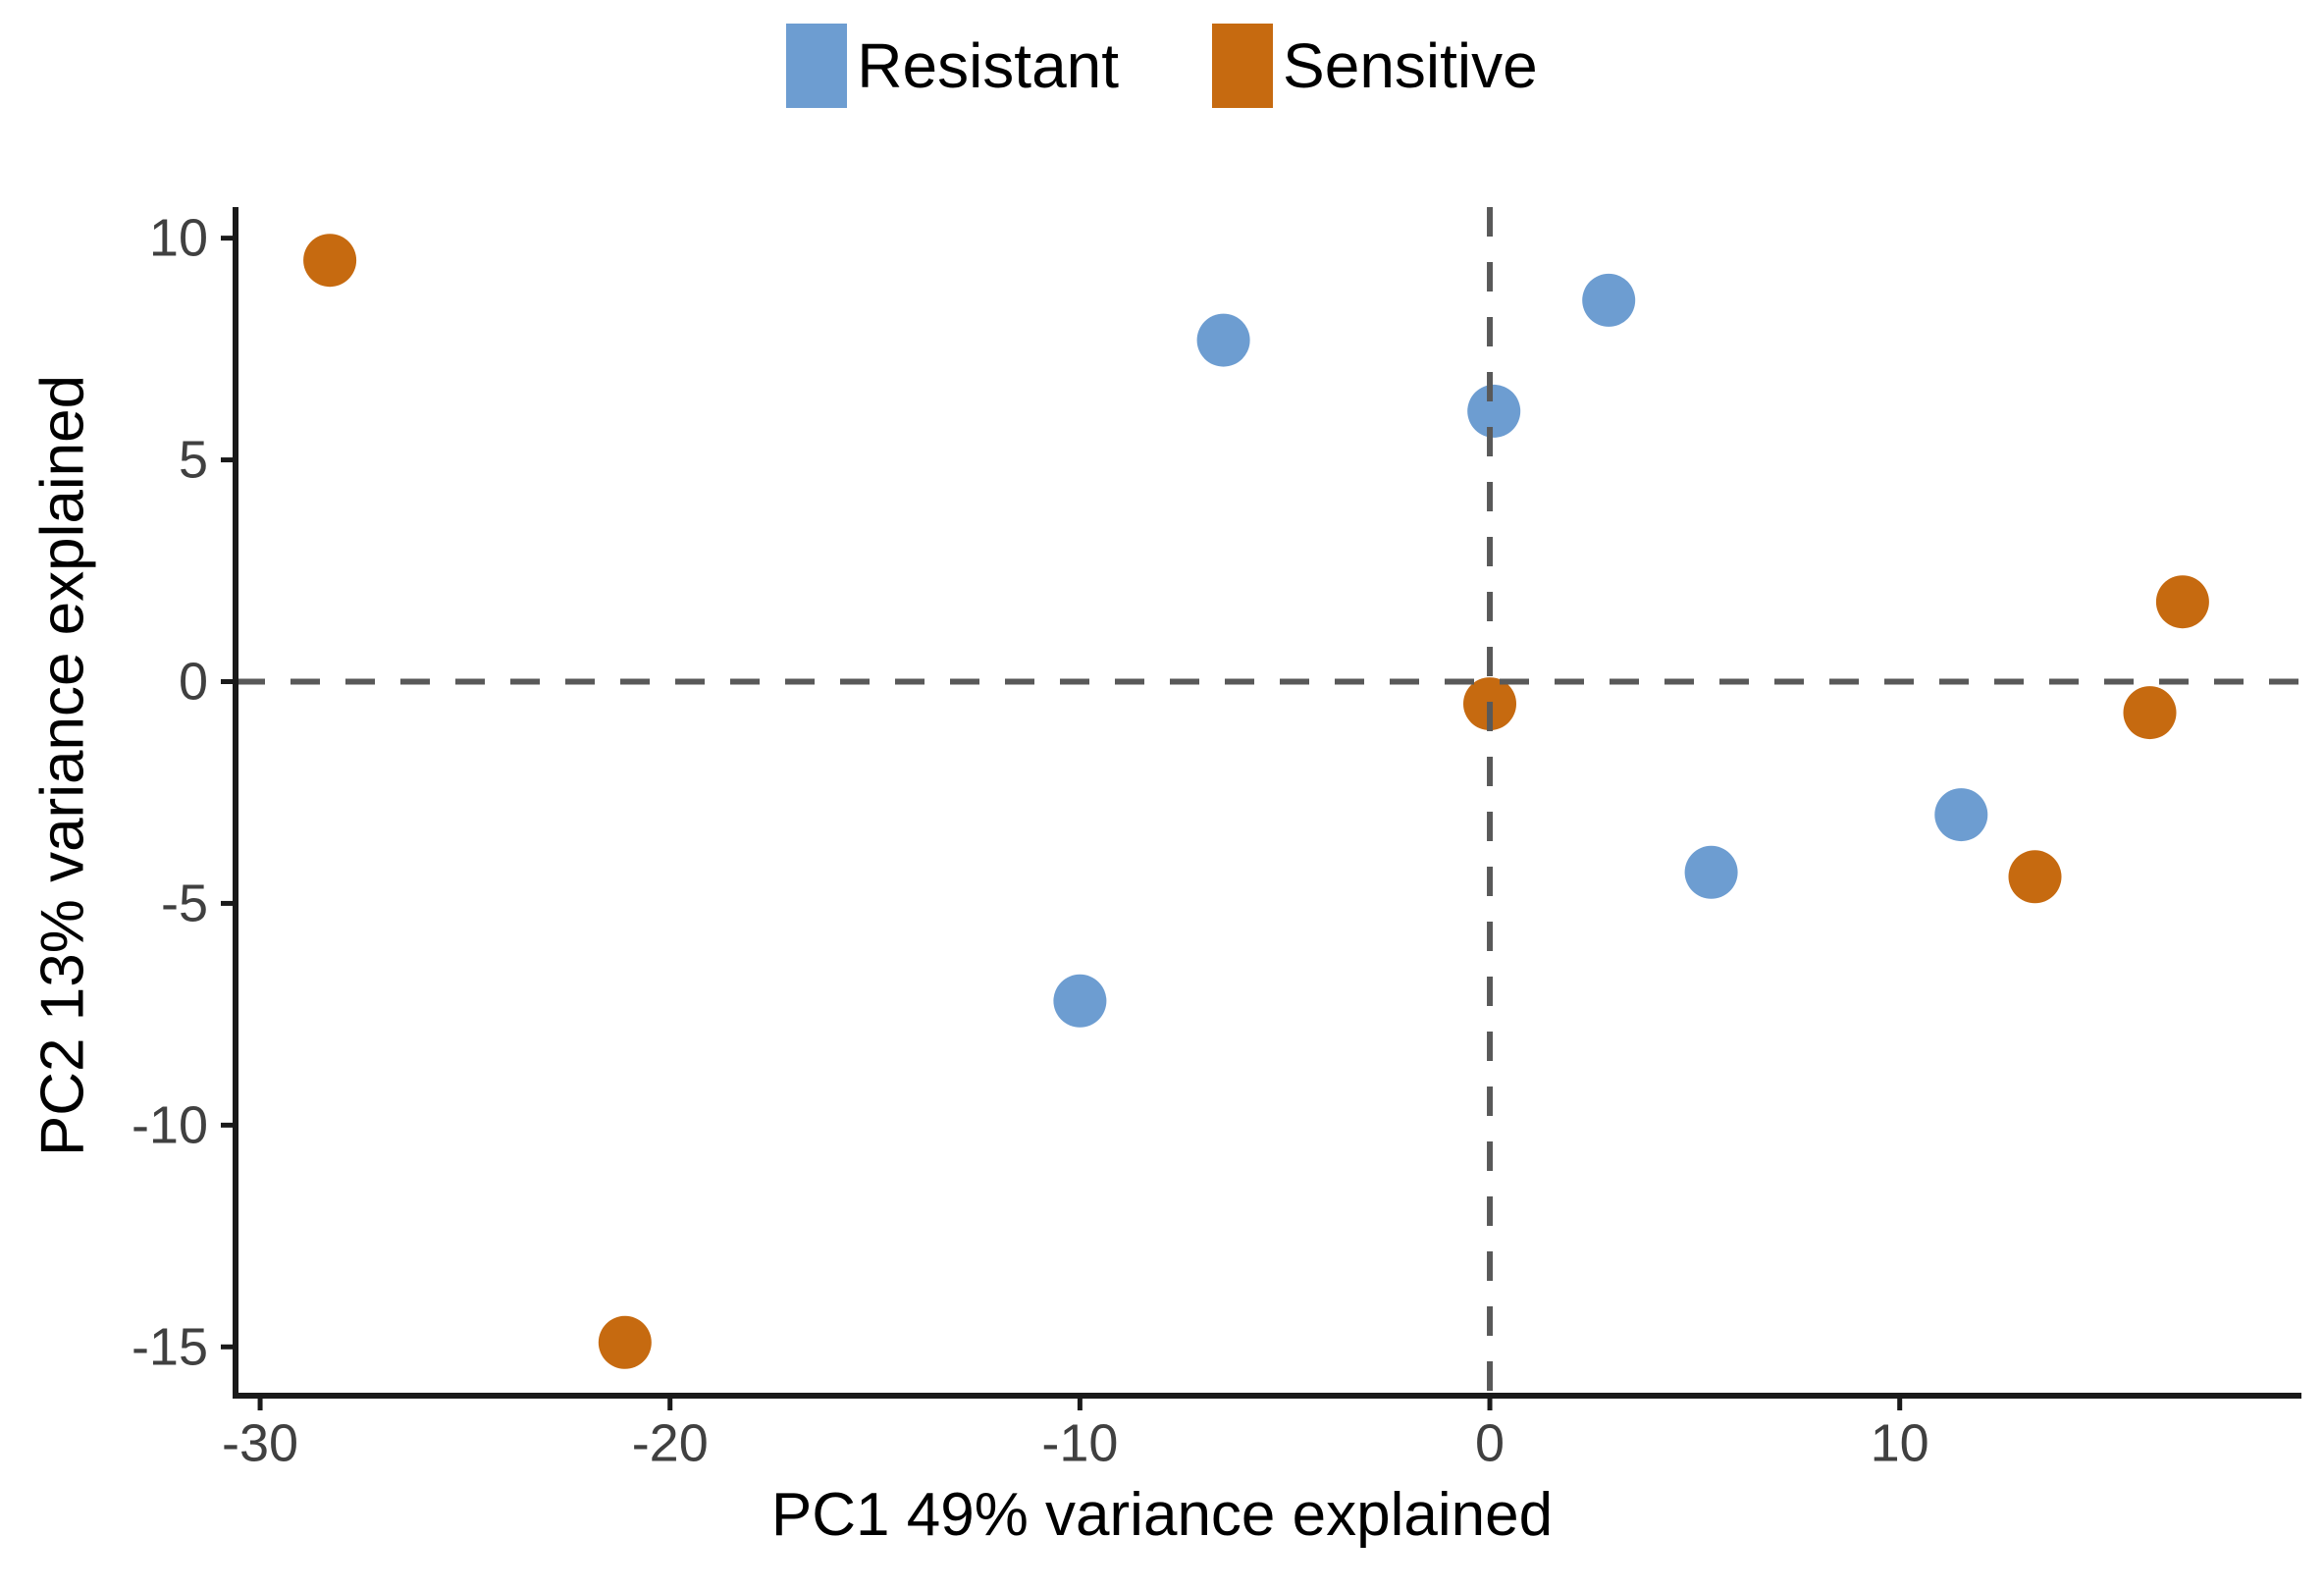 The width and height of the screenshot is (2324, 1590). Describe the element at coordinates (178, 238) in the screenshot. I see `y-tick-label: 10` at that location.